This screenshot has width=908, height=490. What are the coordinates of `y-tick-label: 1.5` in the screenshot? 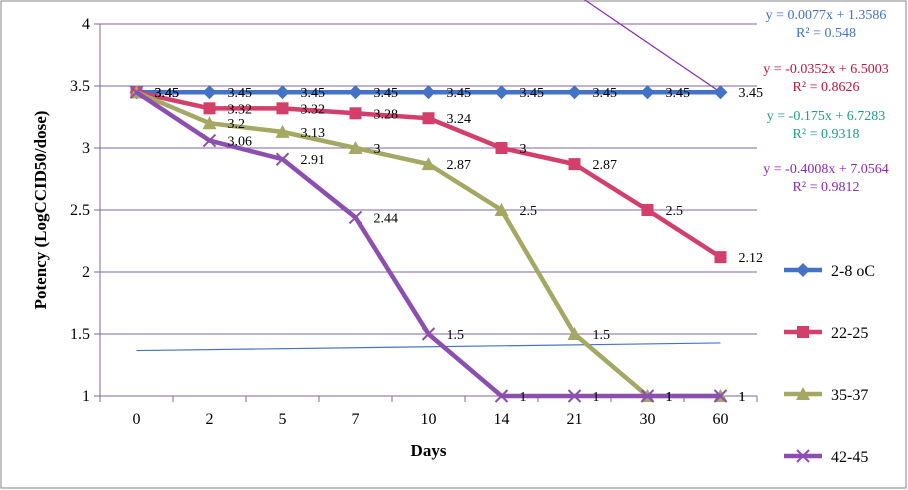 It's located at (80, 334).